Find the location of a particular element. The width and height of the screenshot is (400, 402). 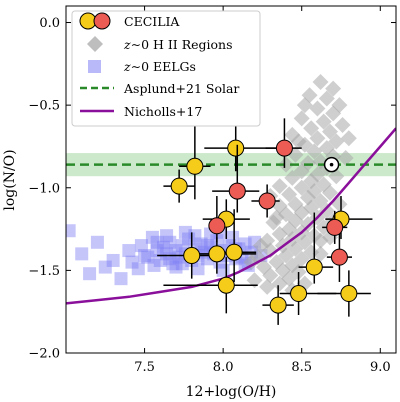

x-axis-label: 12+log(O/H) is located at coordinates (231, 392).